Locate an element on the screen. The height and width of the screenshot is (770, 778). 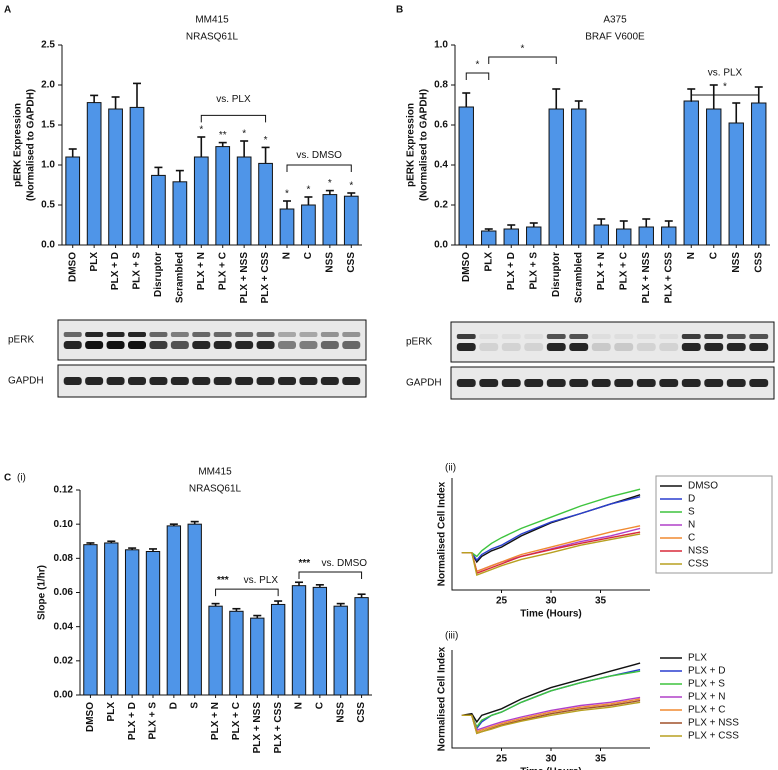
blot-label: pERK is located at coordinates (21, 340).